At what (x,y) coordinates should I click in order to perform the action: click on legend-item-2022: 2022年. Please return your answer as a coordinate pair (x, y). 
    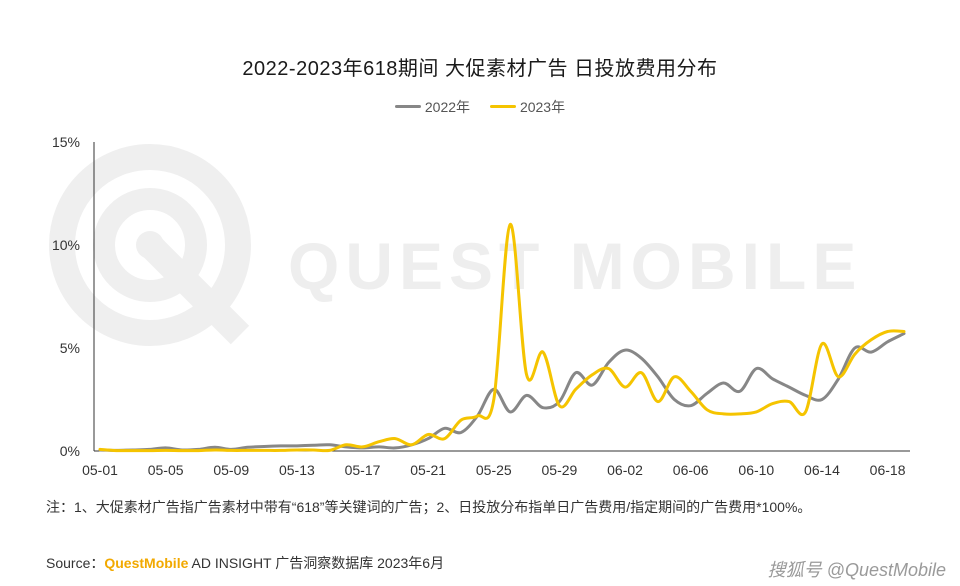
    Looking at the image, I should click on (432, 107).